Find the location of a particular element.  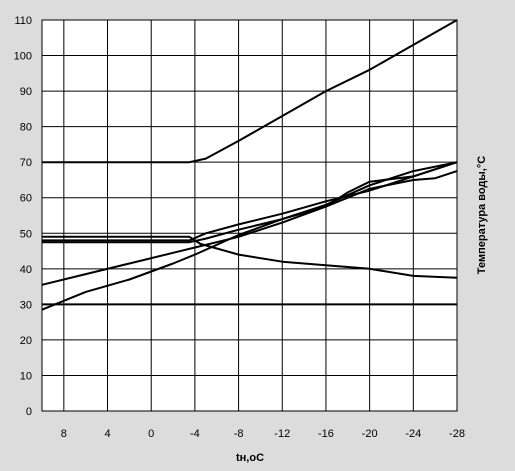

x-tick-label: -20 is located at coordinates (370, 434).